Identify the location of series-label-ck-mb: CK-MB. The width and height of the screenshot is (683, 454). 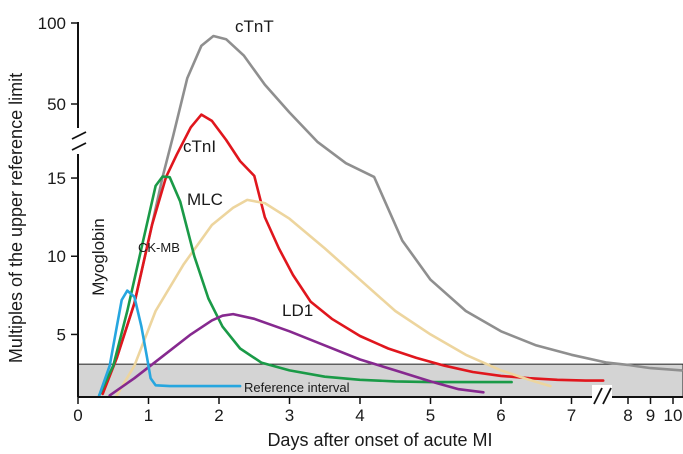
(159, 247).